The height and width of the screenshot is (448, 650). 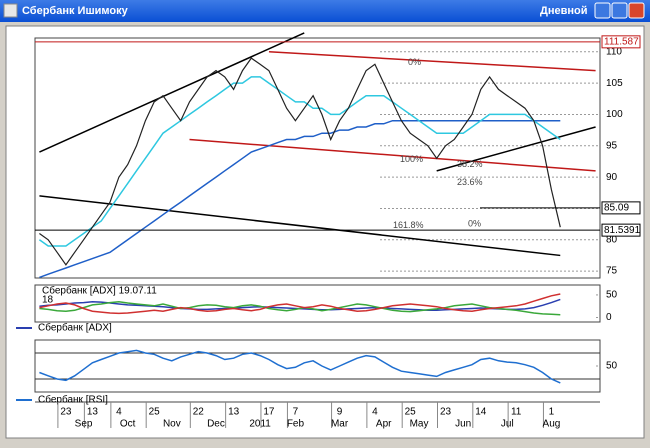 I want to click on fib-label: 23.6%, so click(x=470, y=182).